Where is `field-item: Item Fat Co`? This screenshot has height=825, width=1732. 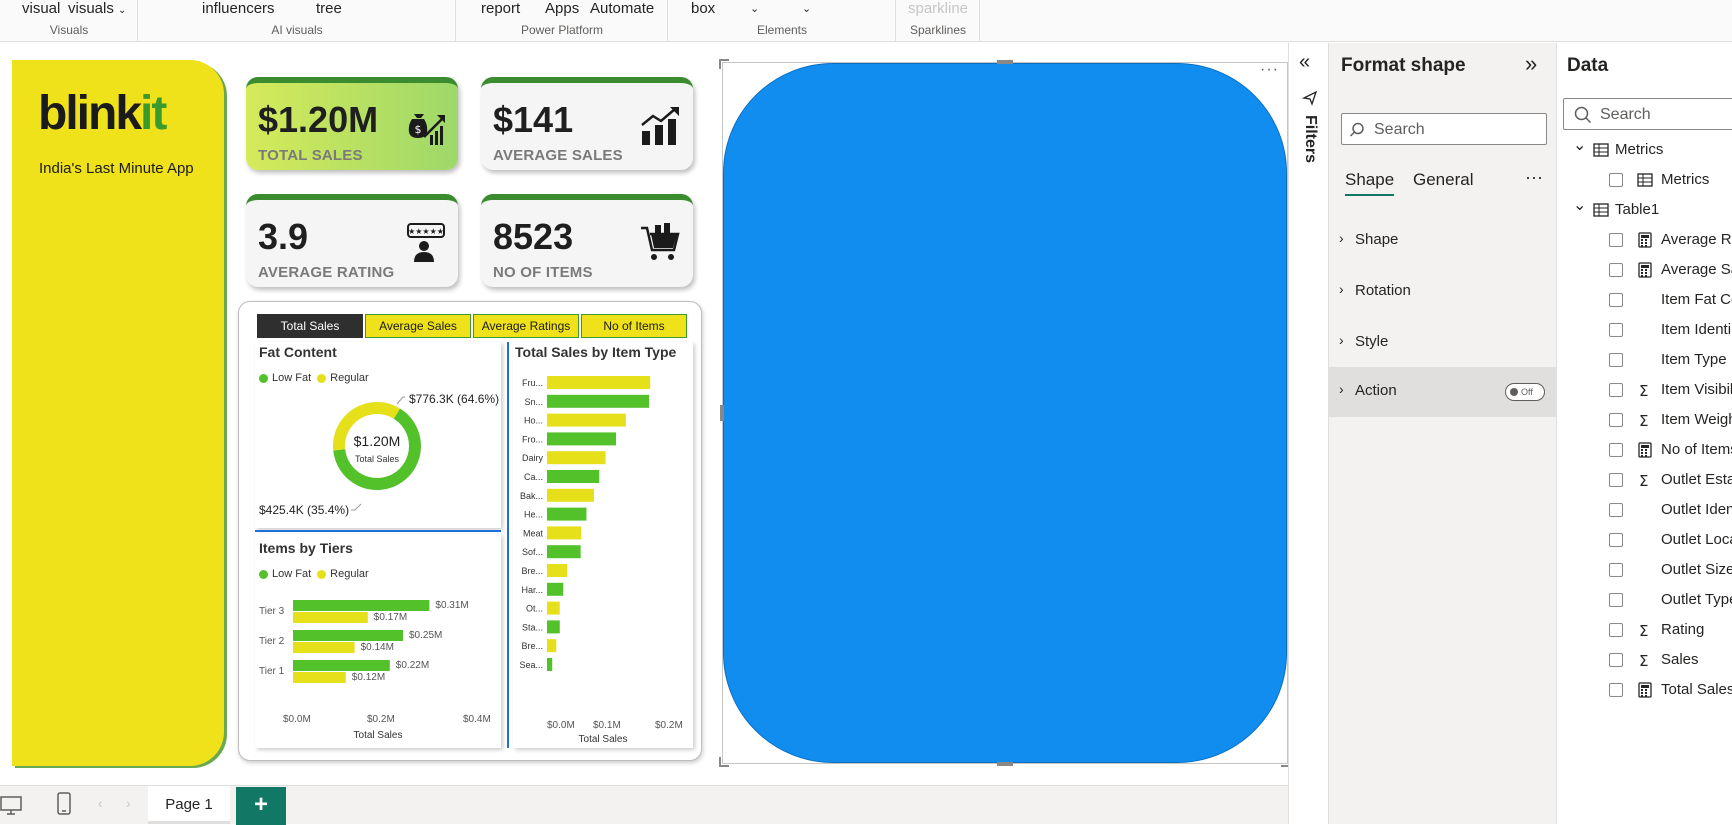 field-item: Item Fat Co is located at coordinates (1644, 300).